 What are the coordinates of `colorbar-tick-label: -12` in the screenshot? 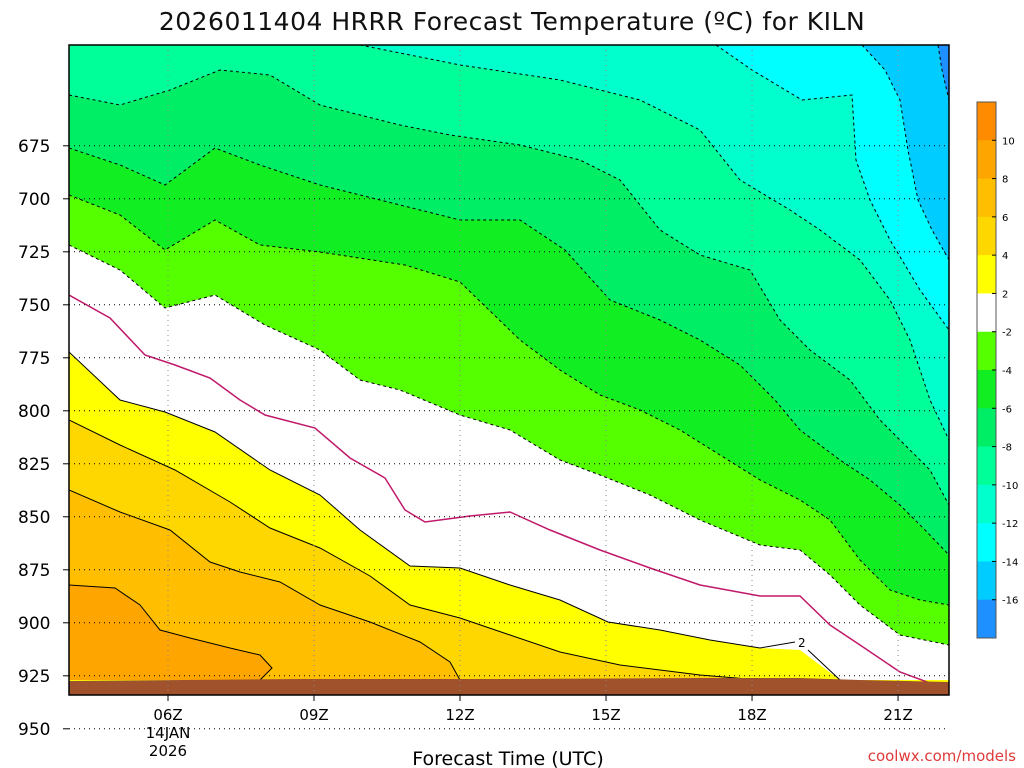 It's located at (1010, 524).